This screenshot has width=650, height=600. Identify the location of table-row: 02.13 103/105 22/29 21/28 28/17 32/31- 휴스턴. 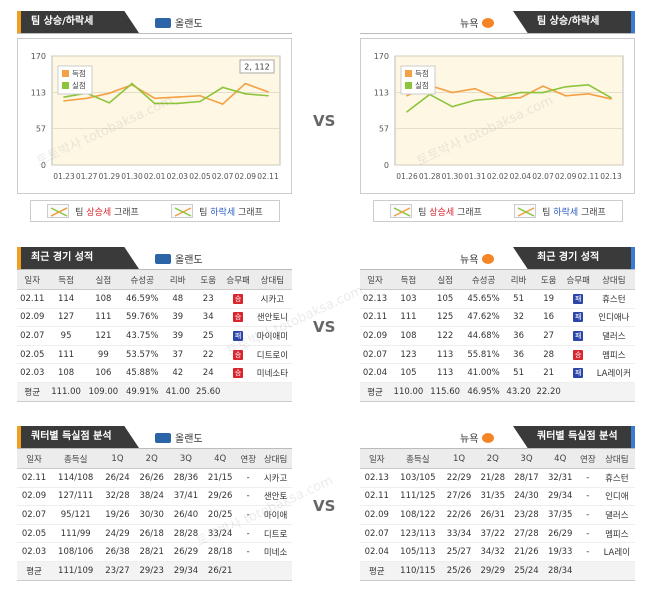
(497, 478).